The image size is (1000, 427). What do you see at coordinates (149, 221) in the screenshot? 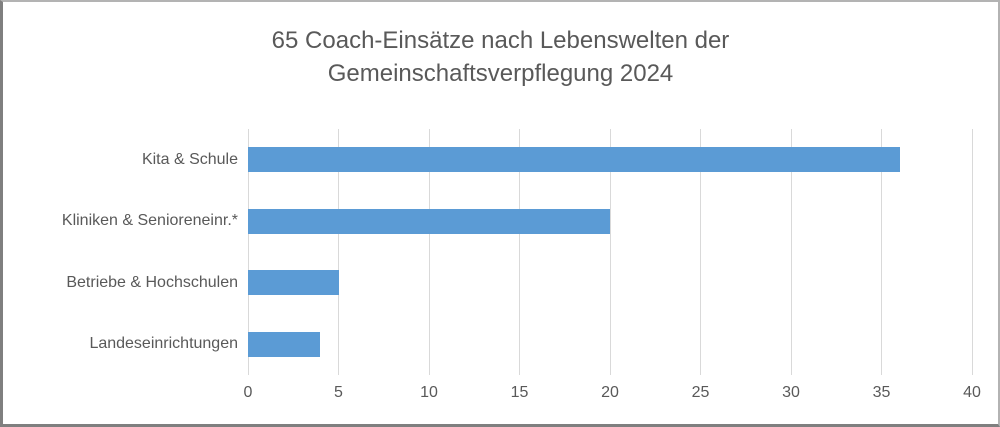
I see `category-label-1: Kliniken & Senioreneinr.*` at bounding box center [149, 221].